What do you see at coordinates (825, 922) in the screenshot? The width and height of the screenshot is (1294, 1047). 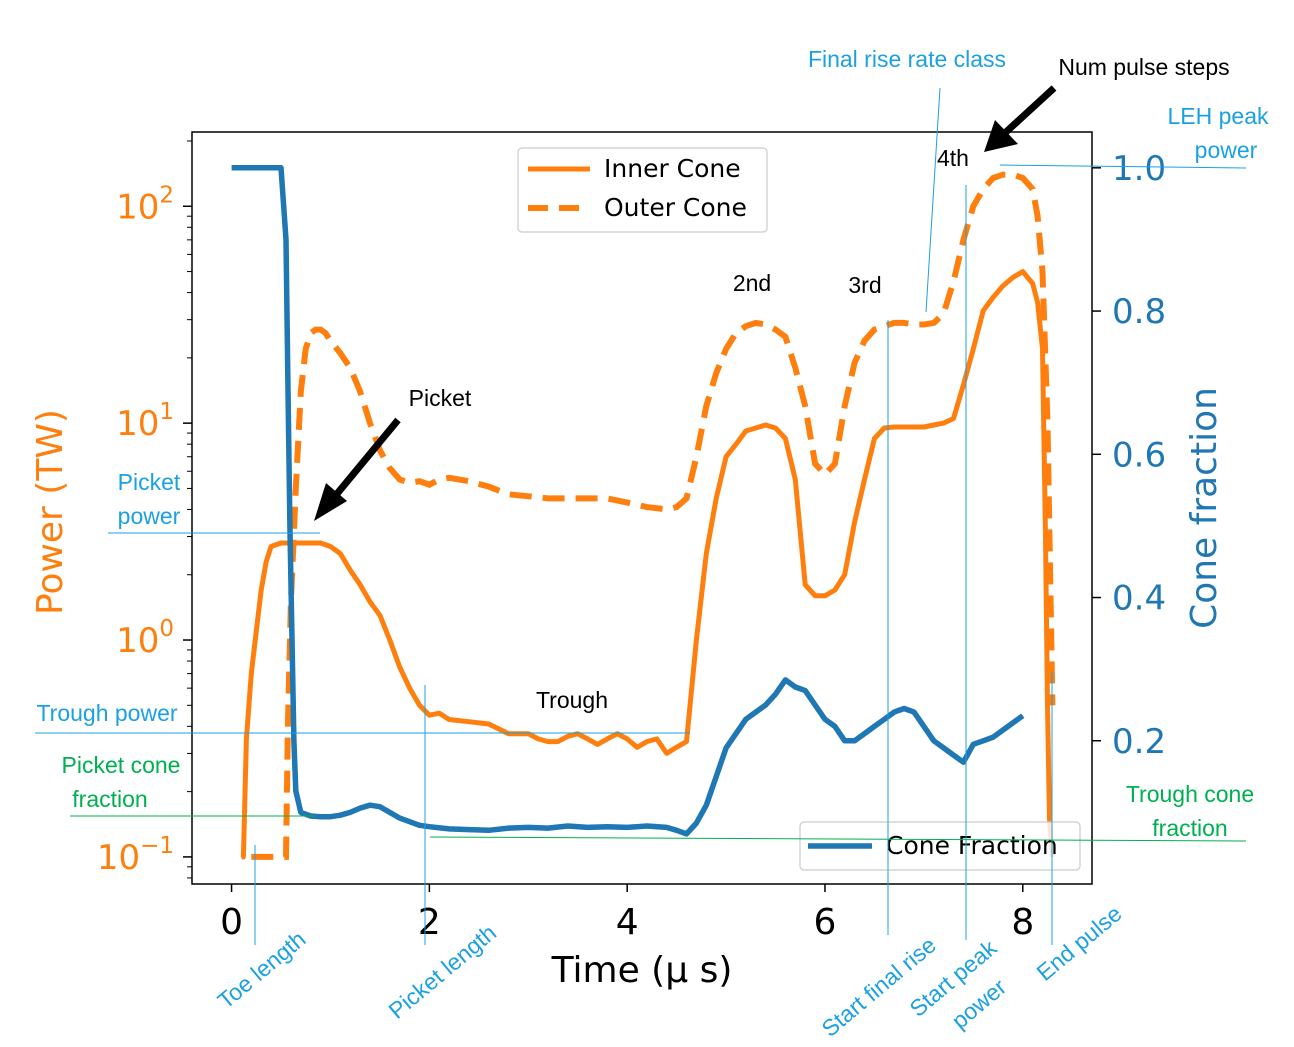 I see `x-tick-label: 6` at bounding box center [825, 922].